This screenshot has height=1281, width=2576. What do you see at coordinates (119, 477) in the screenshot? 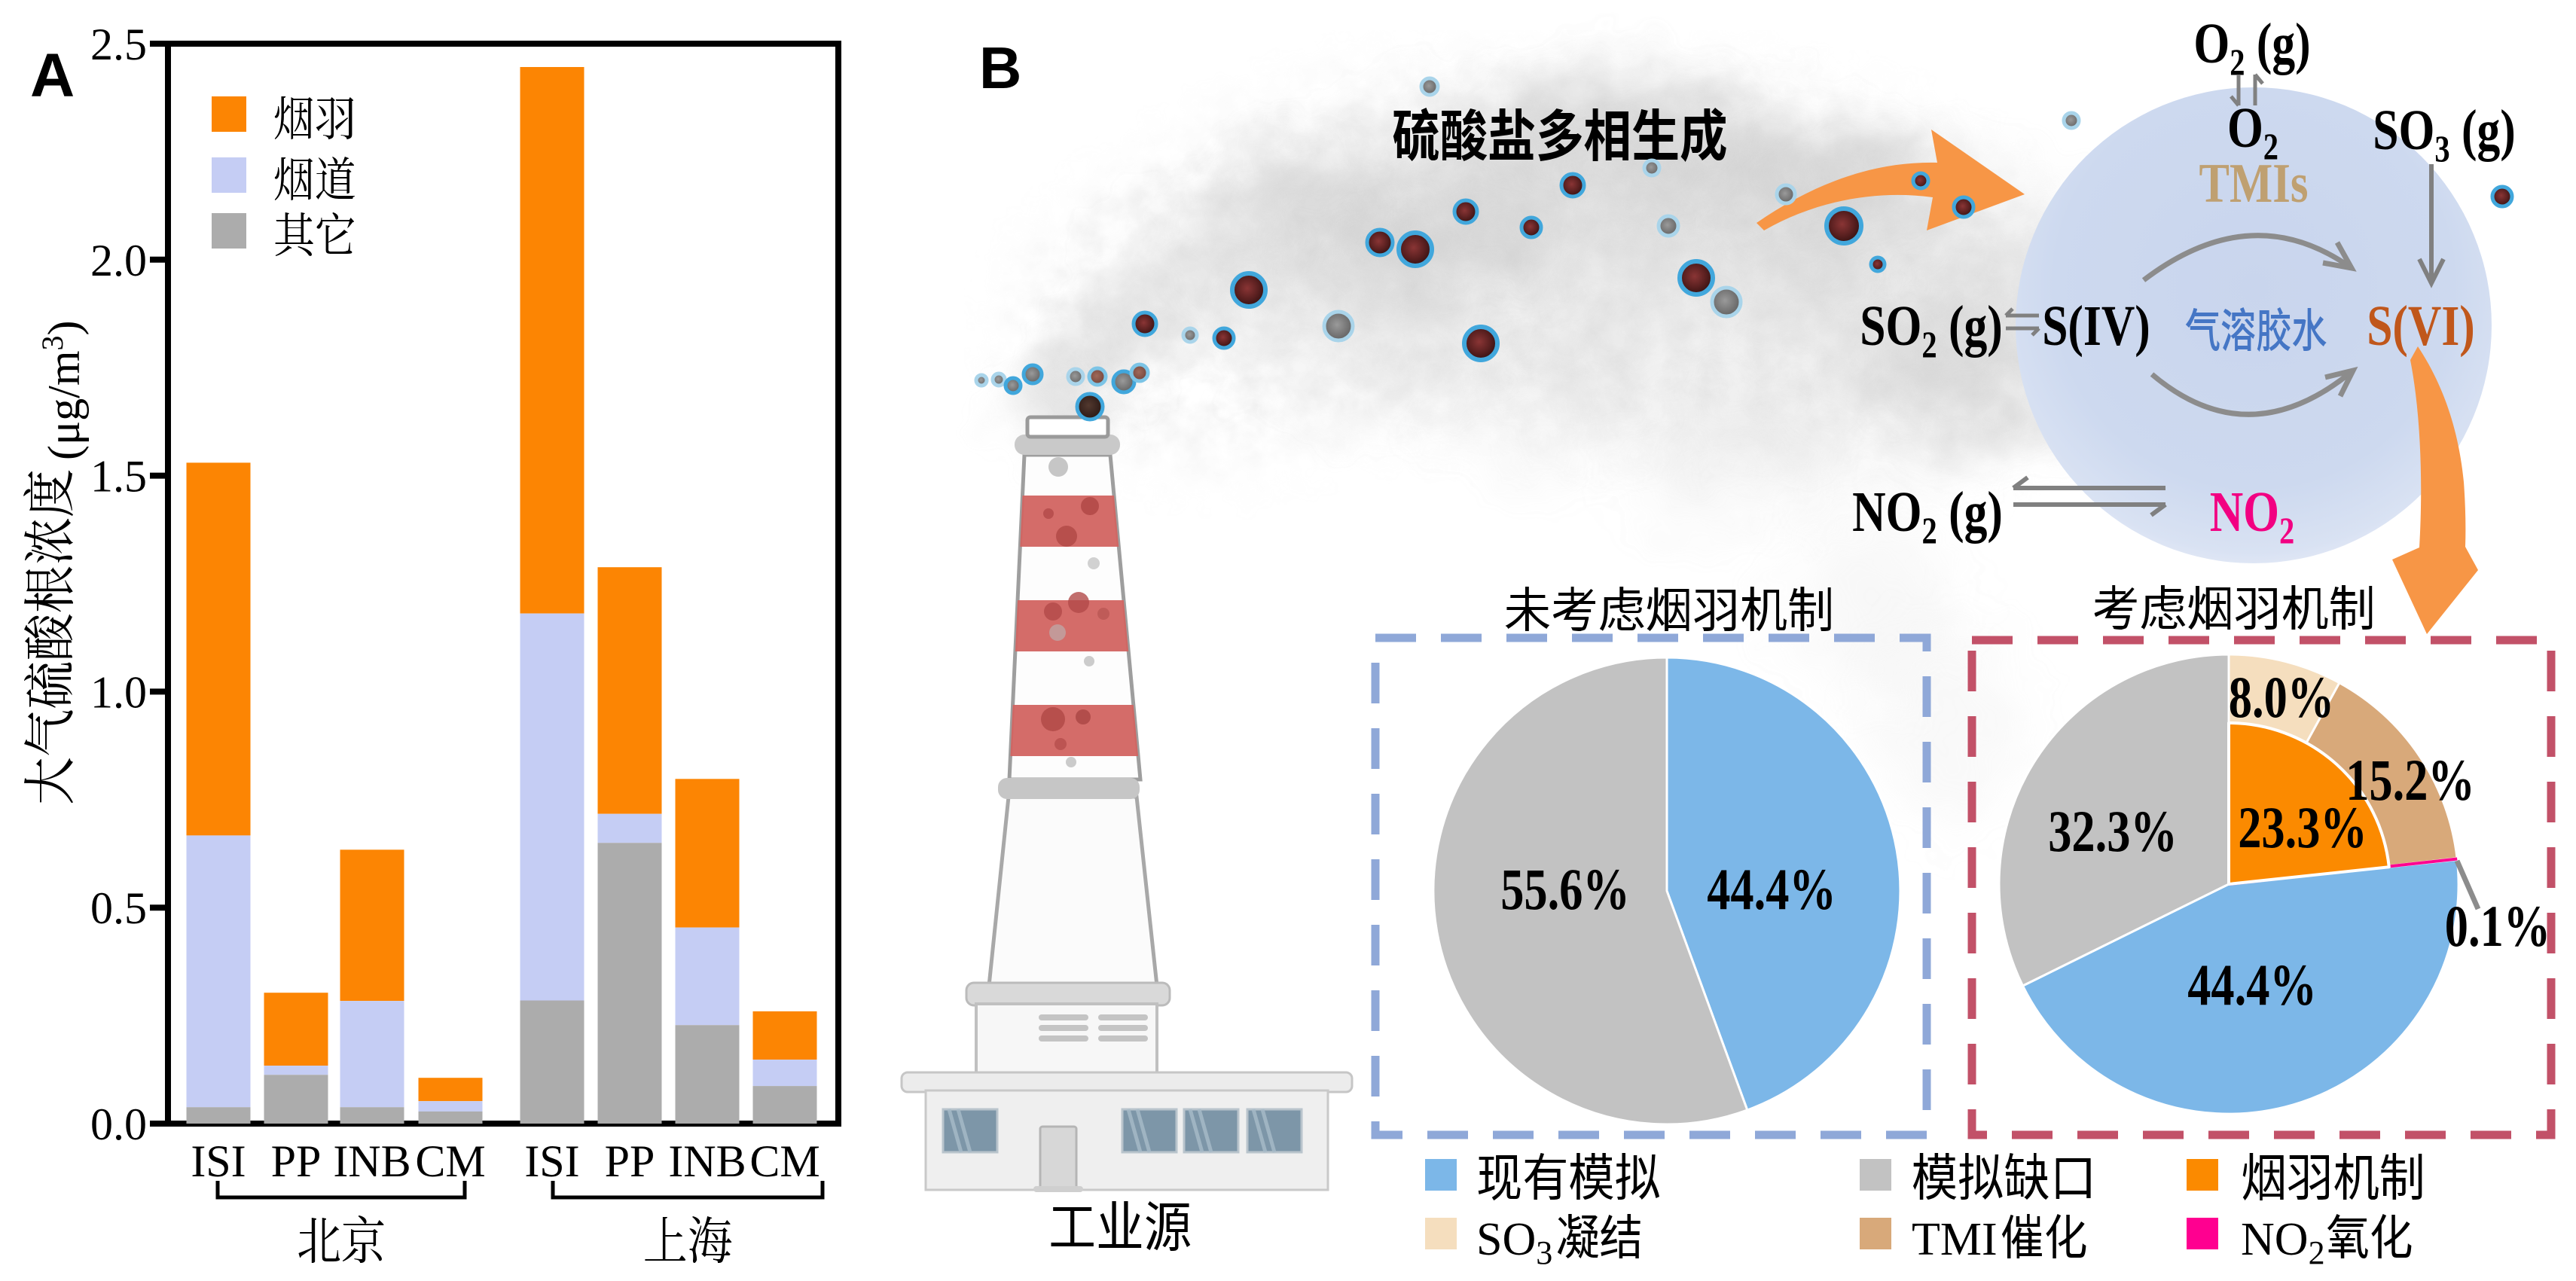
I see `svg-text: 1.5` at bounding box center [119, 477].